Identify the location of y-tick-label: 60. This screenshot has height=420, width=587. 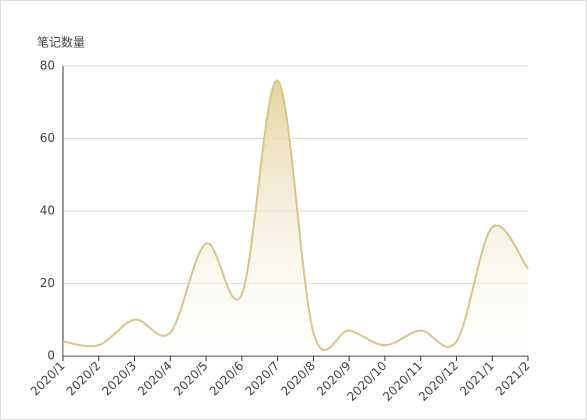
(47, 138).